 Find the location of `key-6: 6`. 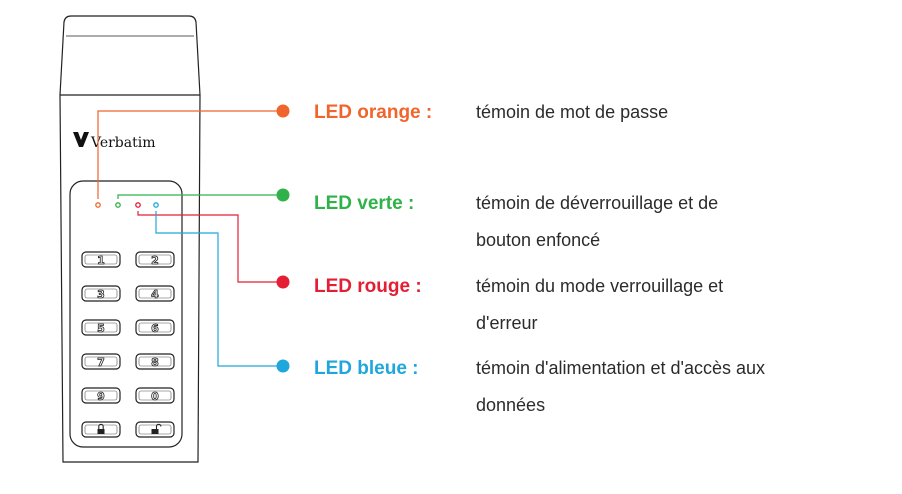

key-6: 6 is located at coordinates (155, 327).